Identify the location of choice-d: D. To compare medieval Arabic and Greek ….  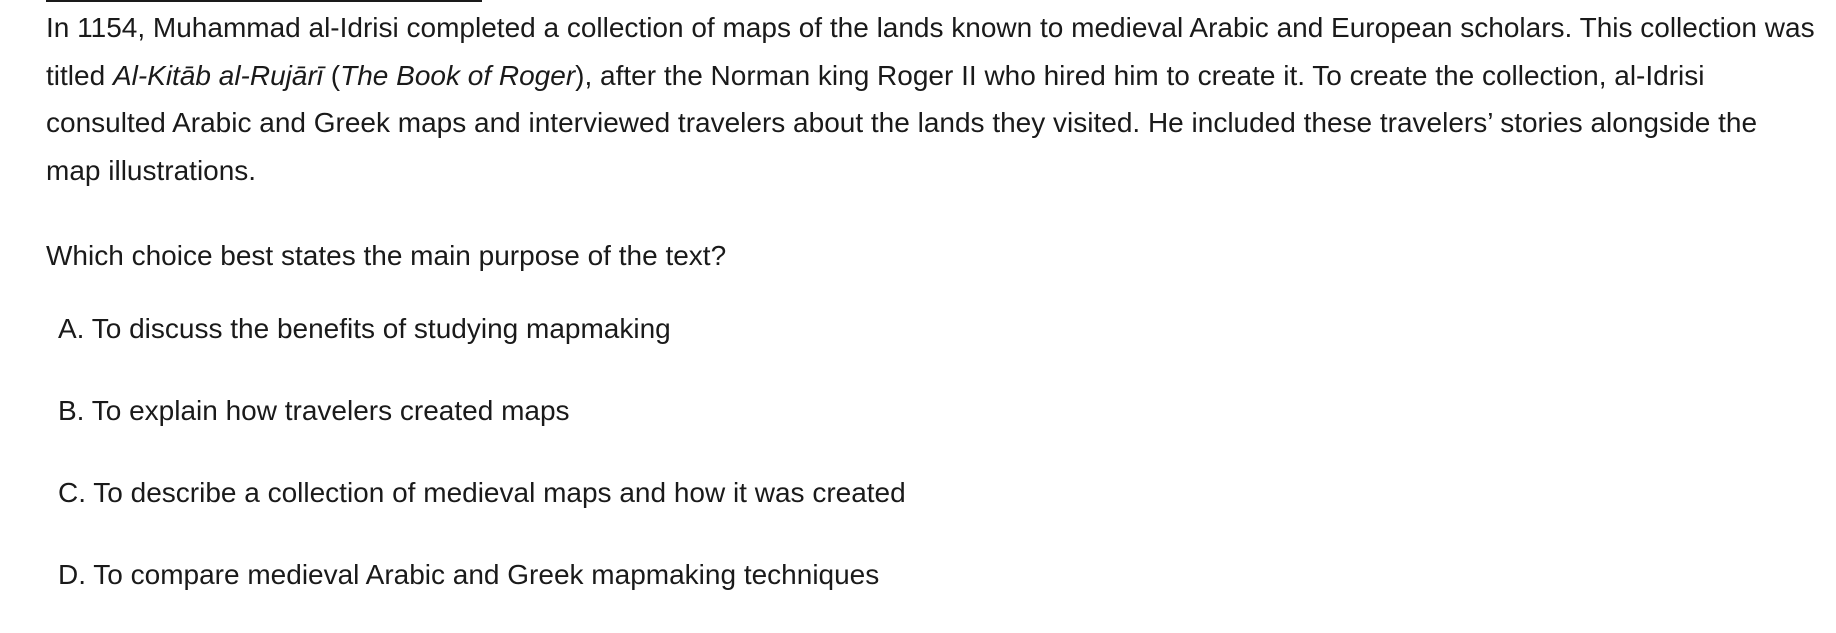
(482, 592).